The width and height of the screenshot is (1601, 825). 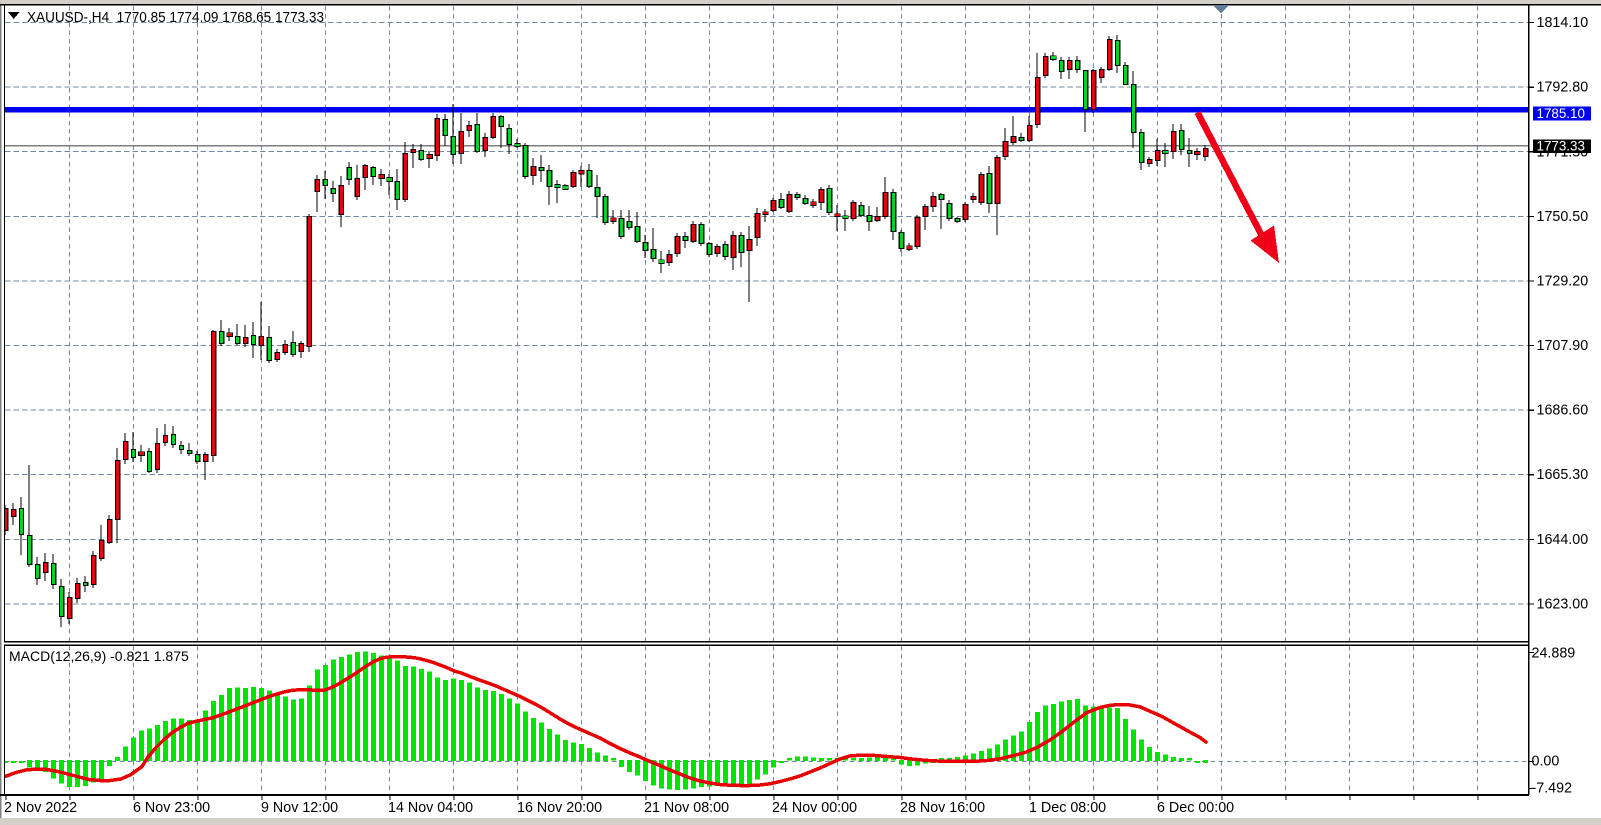 What do you see at coordinates (1563, 217) in the screenshot?
I see `svg-text: 1750.50` at bounding box center [1563, 217].